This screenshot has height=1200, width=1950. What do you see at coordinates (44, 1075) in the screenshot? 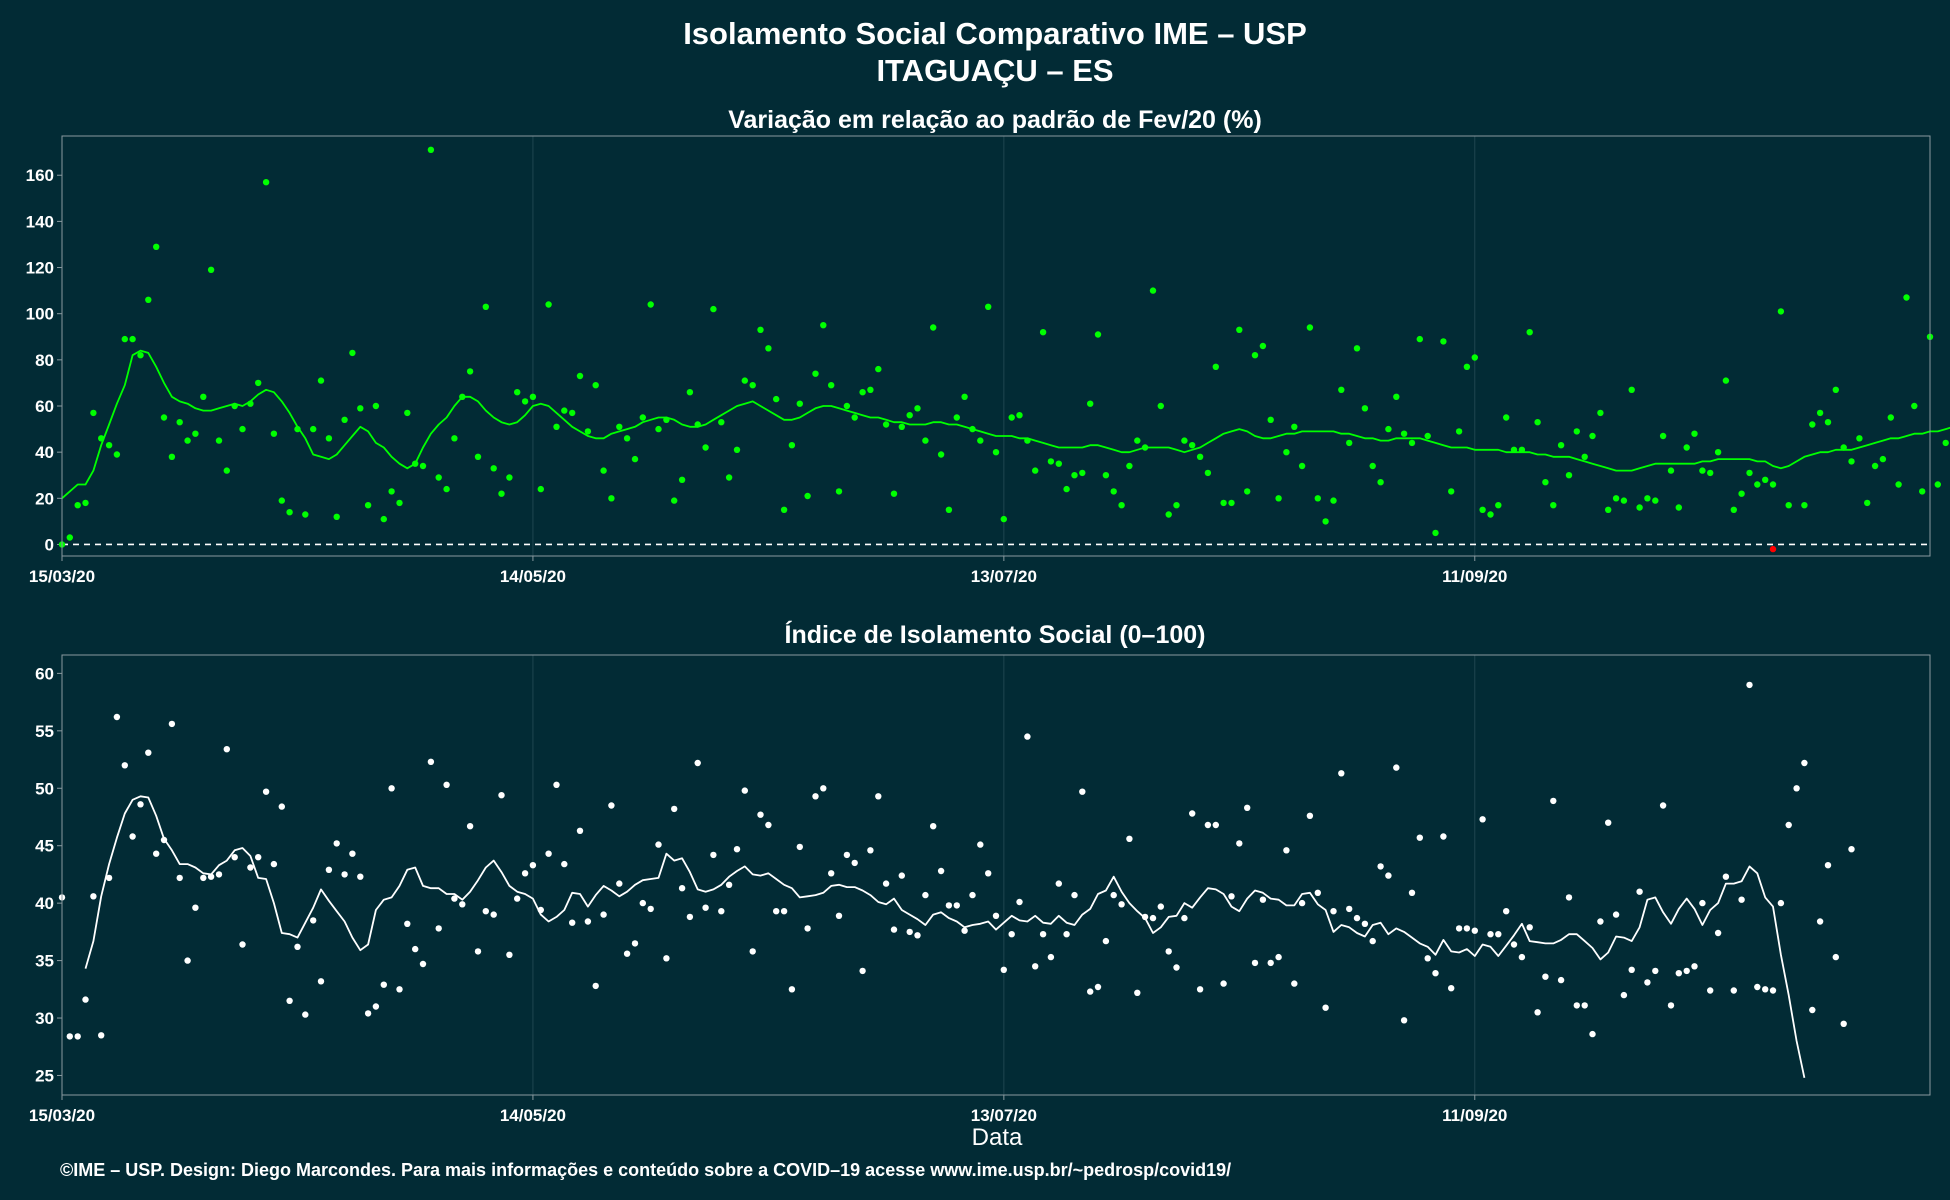
I see `y-tick-label: 25` at bounding box center [44, 1075].